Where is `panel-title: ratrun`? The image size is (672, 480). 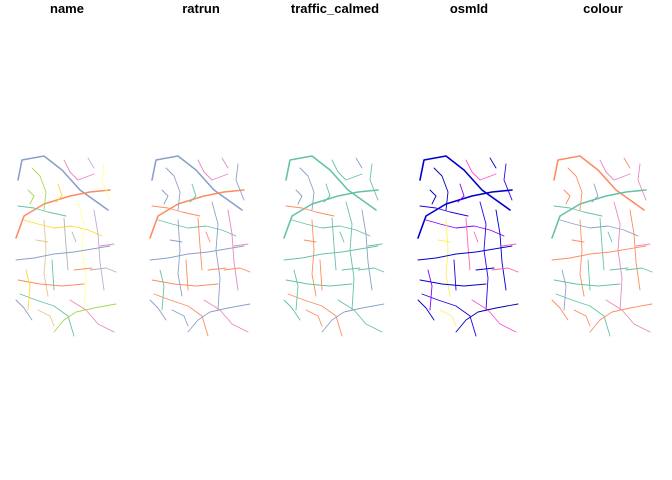
panel-title: ratrun is located at coordinates (201, 8).